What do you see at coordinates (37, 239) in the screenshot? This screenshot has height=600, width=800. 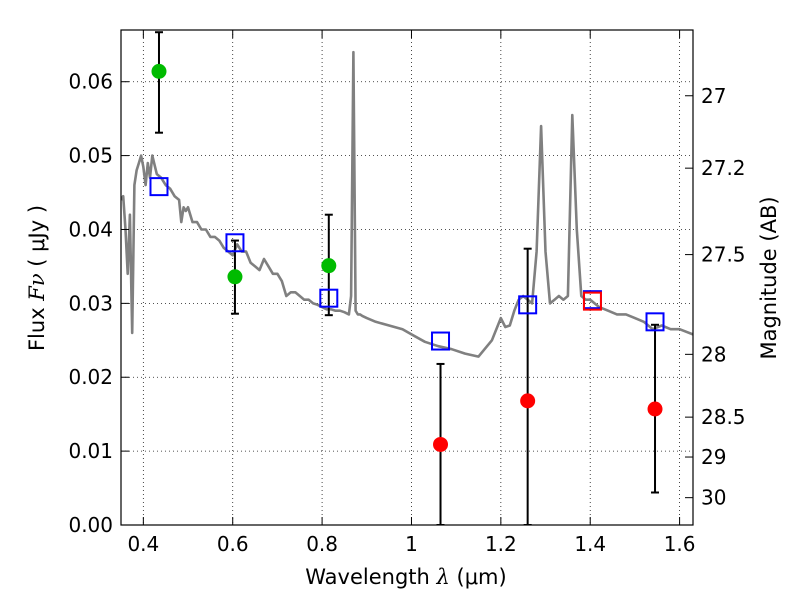 I see `y-axis-label-unit: ( μJy )` at bounding box center [37, 239].